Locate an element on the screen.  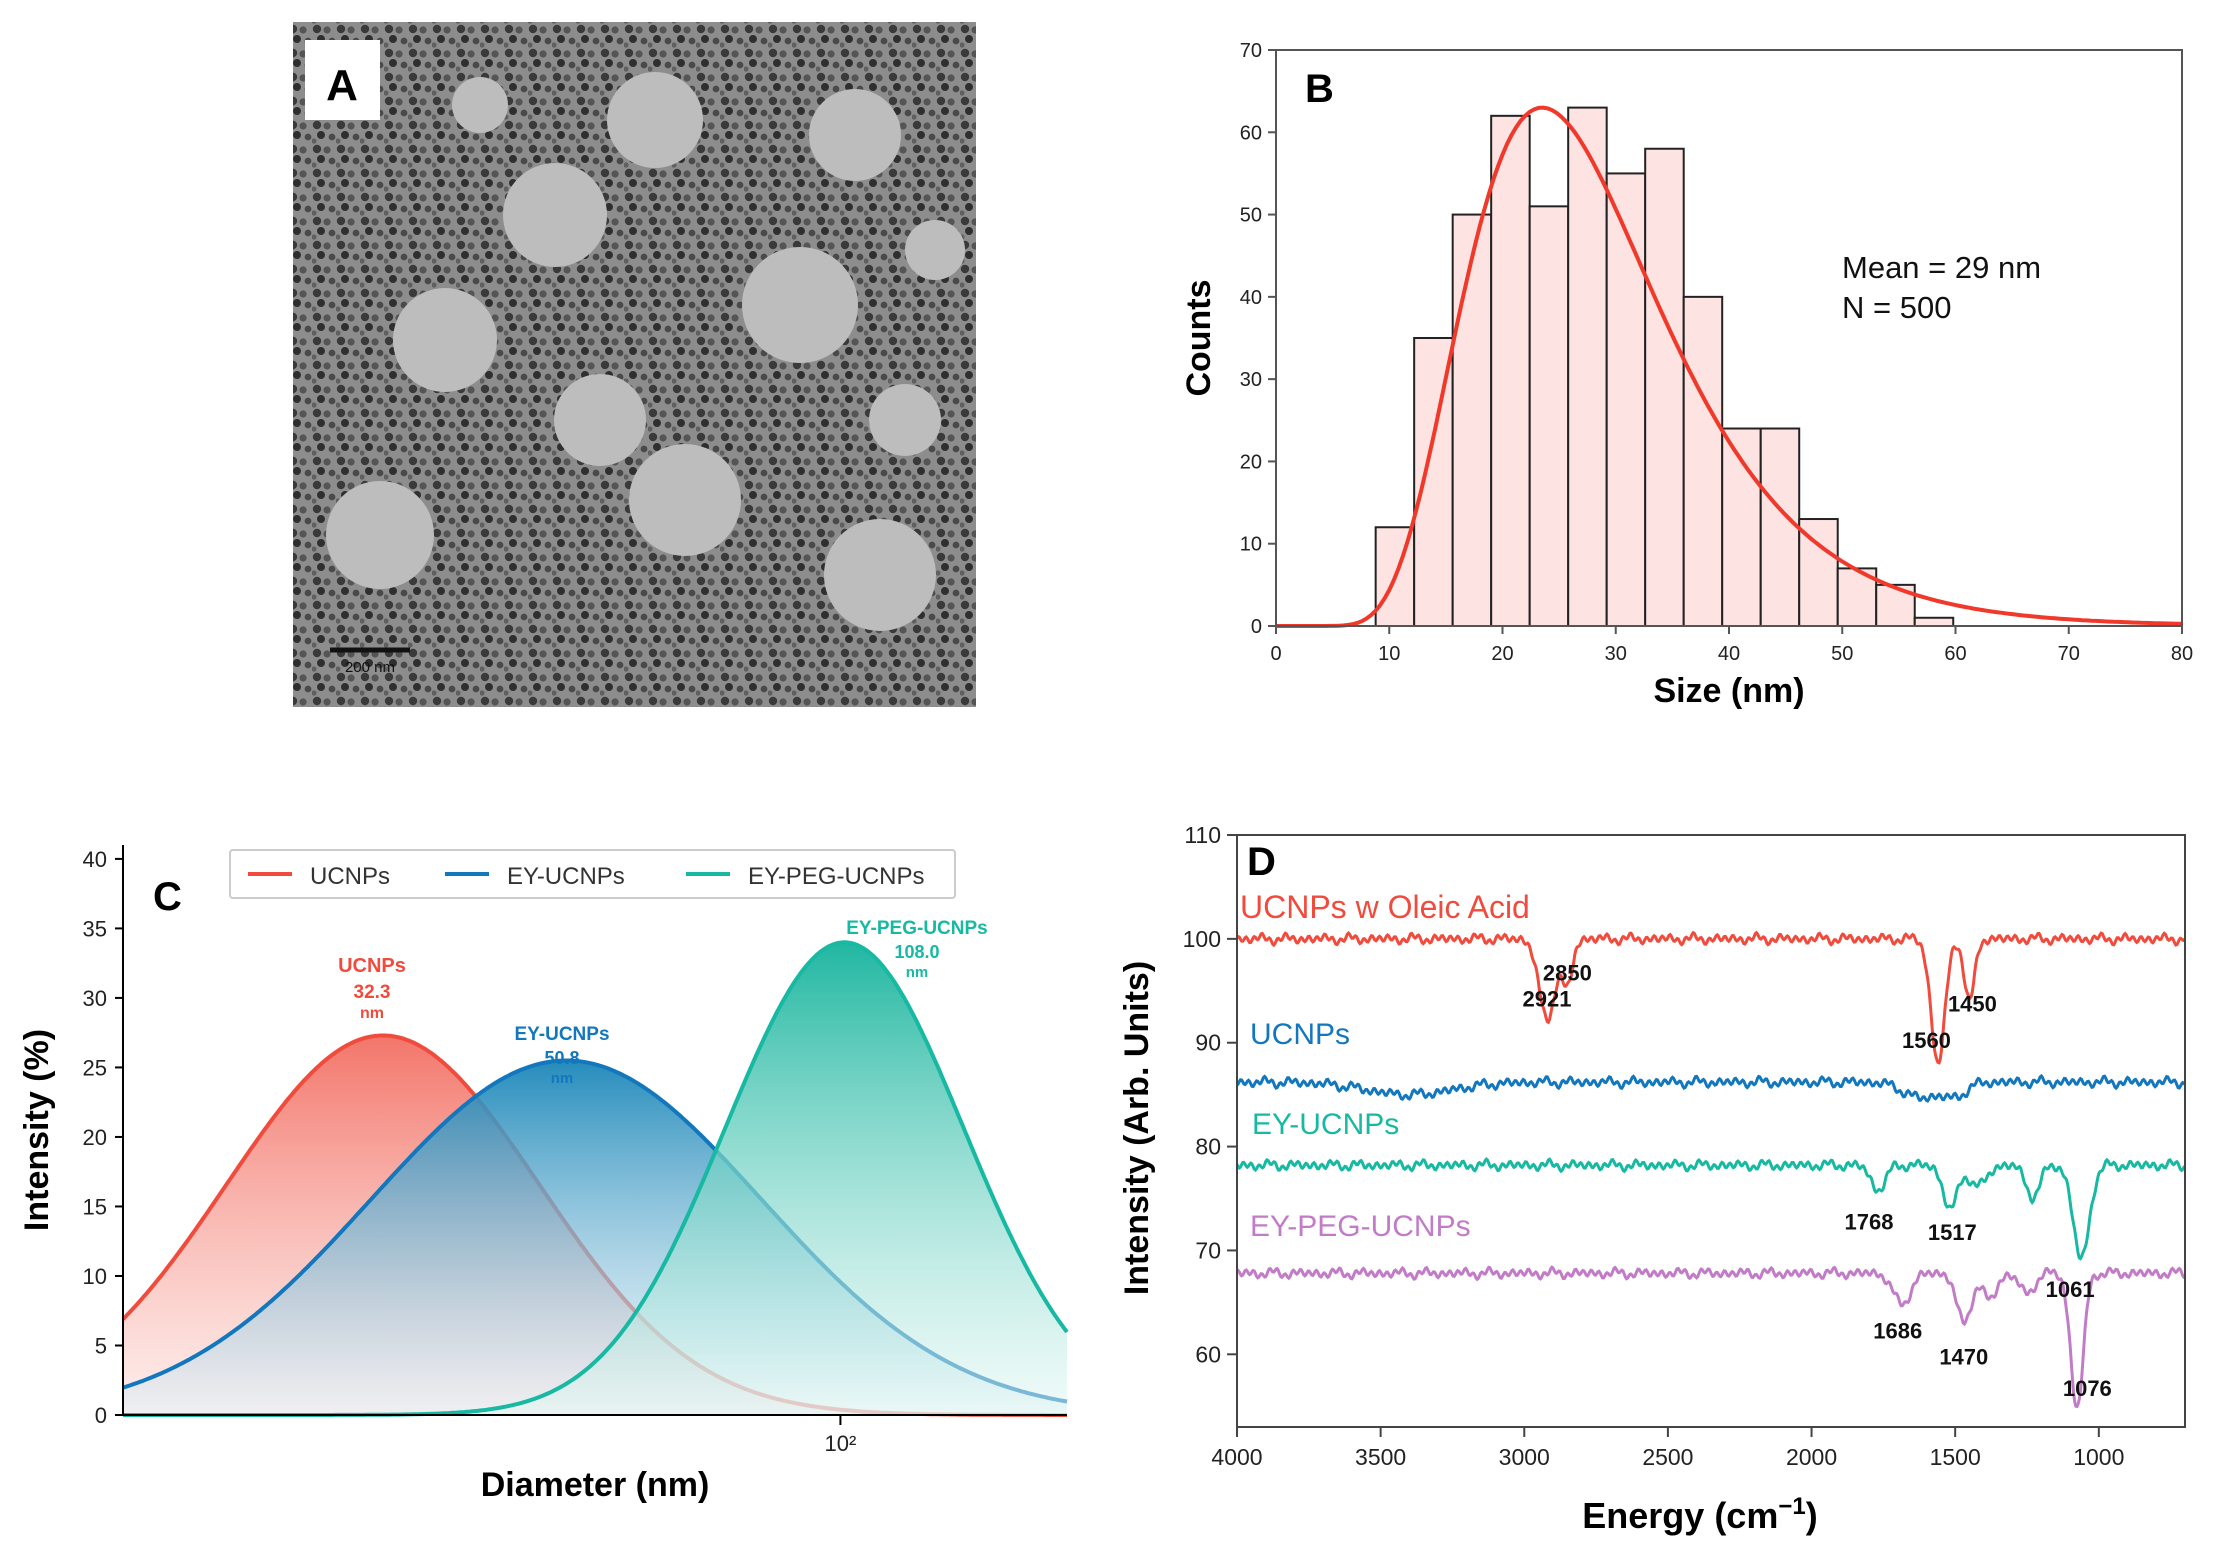
peak-label: 1076 is located at coordinates (2087, 1388).